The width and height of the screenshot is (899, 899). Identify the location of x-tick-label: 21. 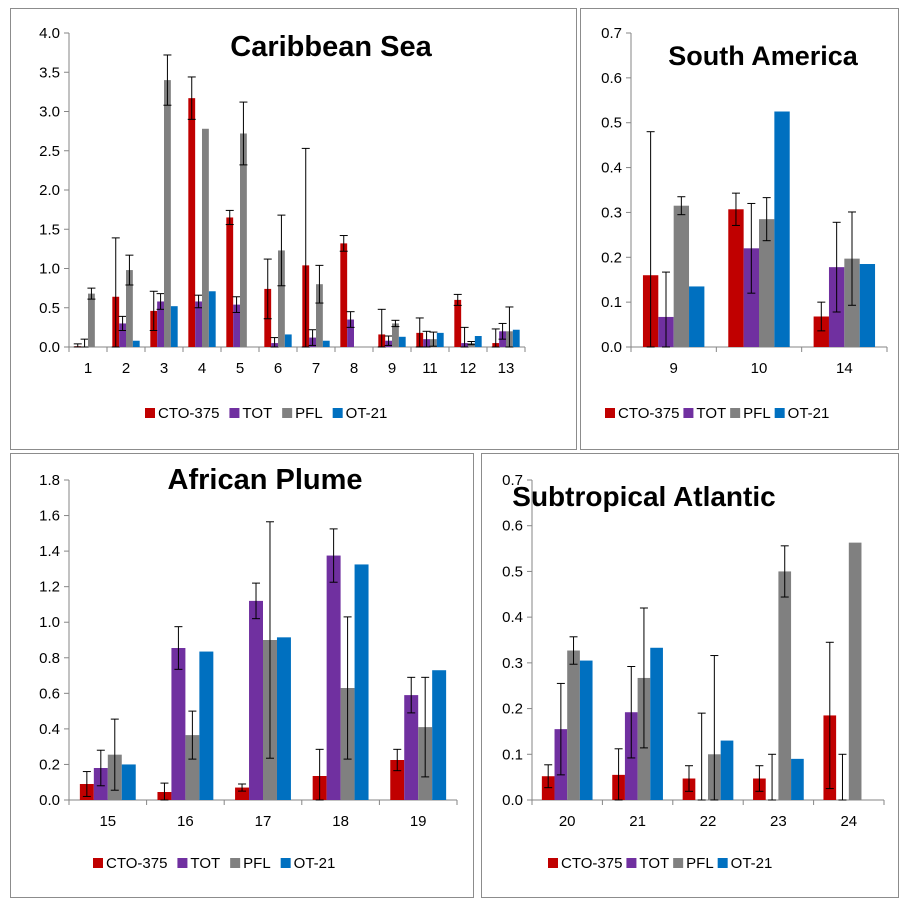
(637, 821).